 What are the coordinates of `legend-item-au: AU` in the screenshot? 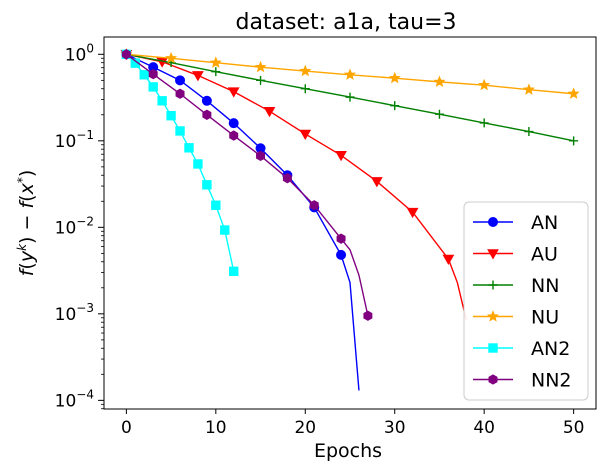 It's located at (515, 255).